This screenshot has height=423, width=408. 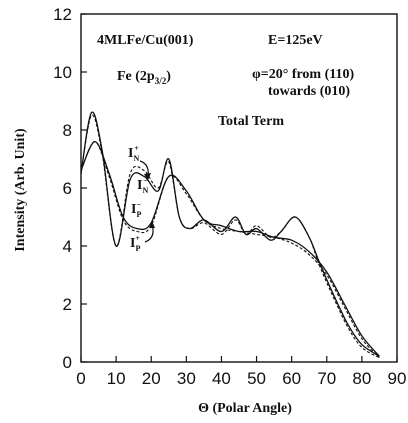 What do you see at coordinates (142, 237) in the screenshot?
I see `curve-label-ip-plus: IP+` at bounding box center [142, 237].